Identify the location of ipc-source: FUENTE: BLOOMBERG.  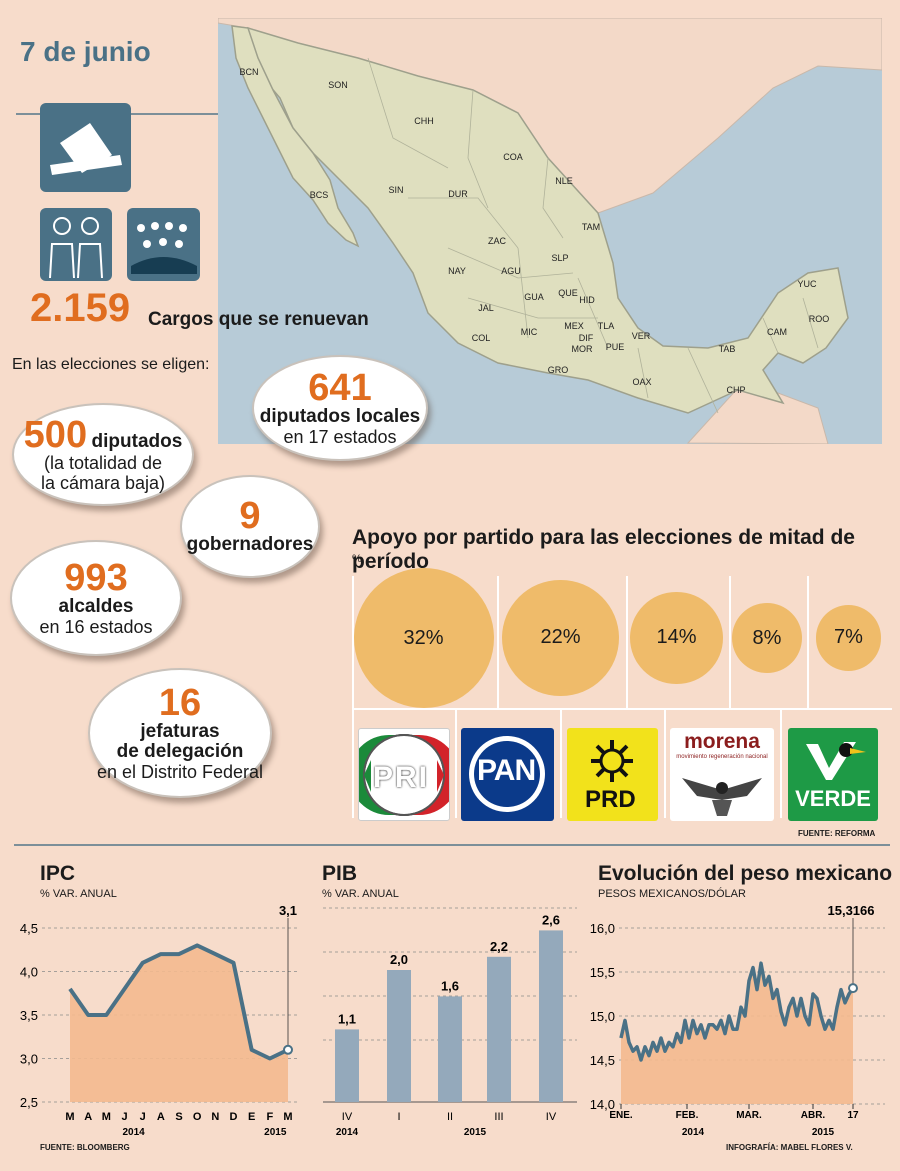
(85, 1147).